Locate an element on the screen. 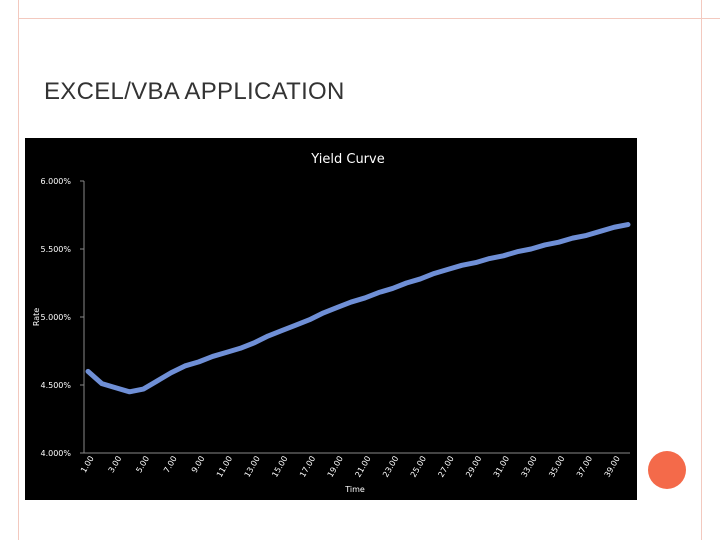 Image resolution: width=720 pixels, height=540 pixels. x-tick-label: 7.00 is located at coordinates (170, 465).